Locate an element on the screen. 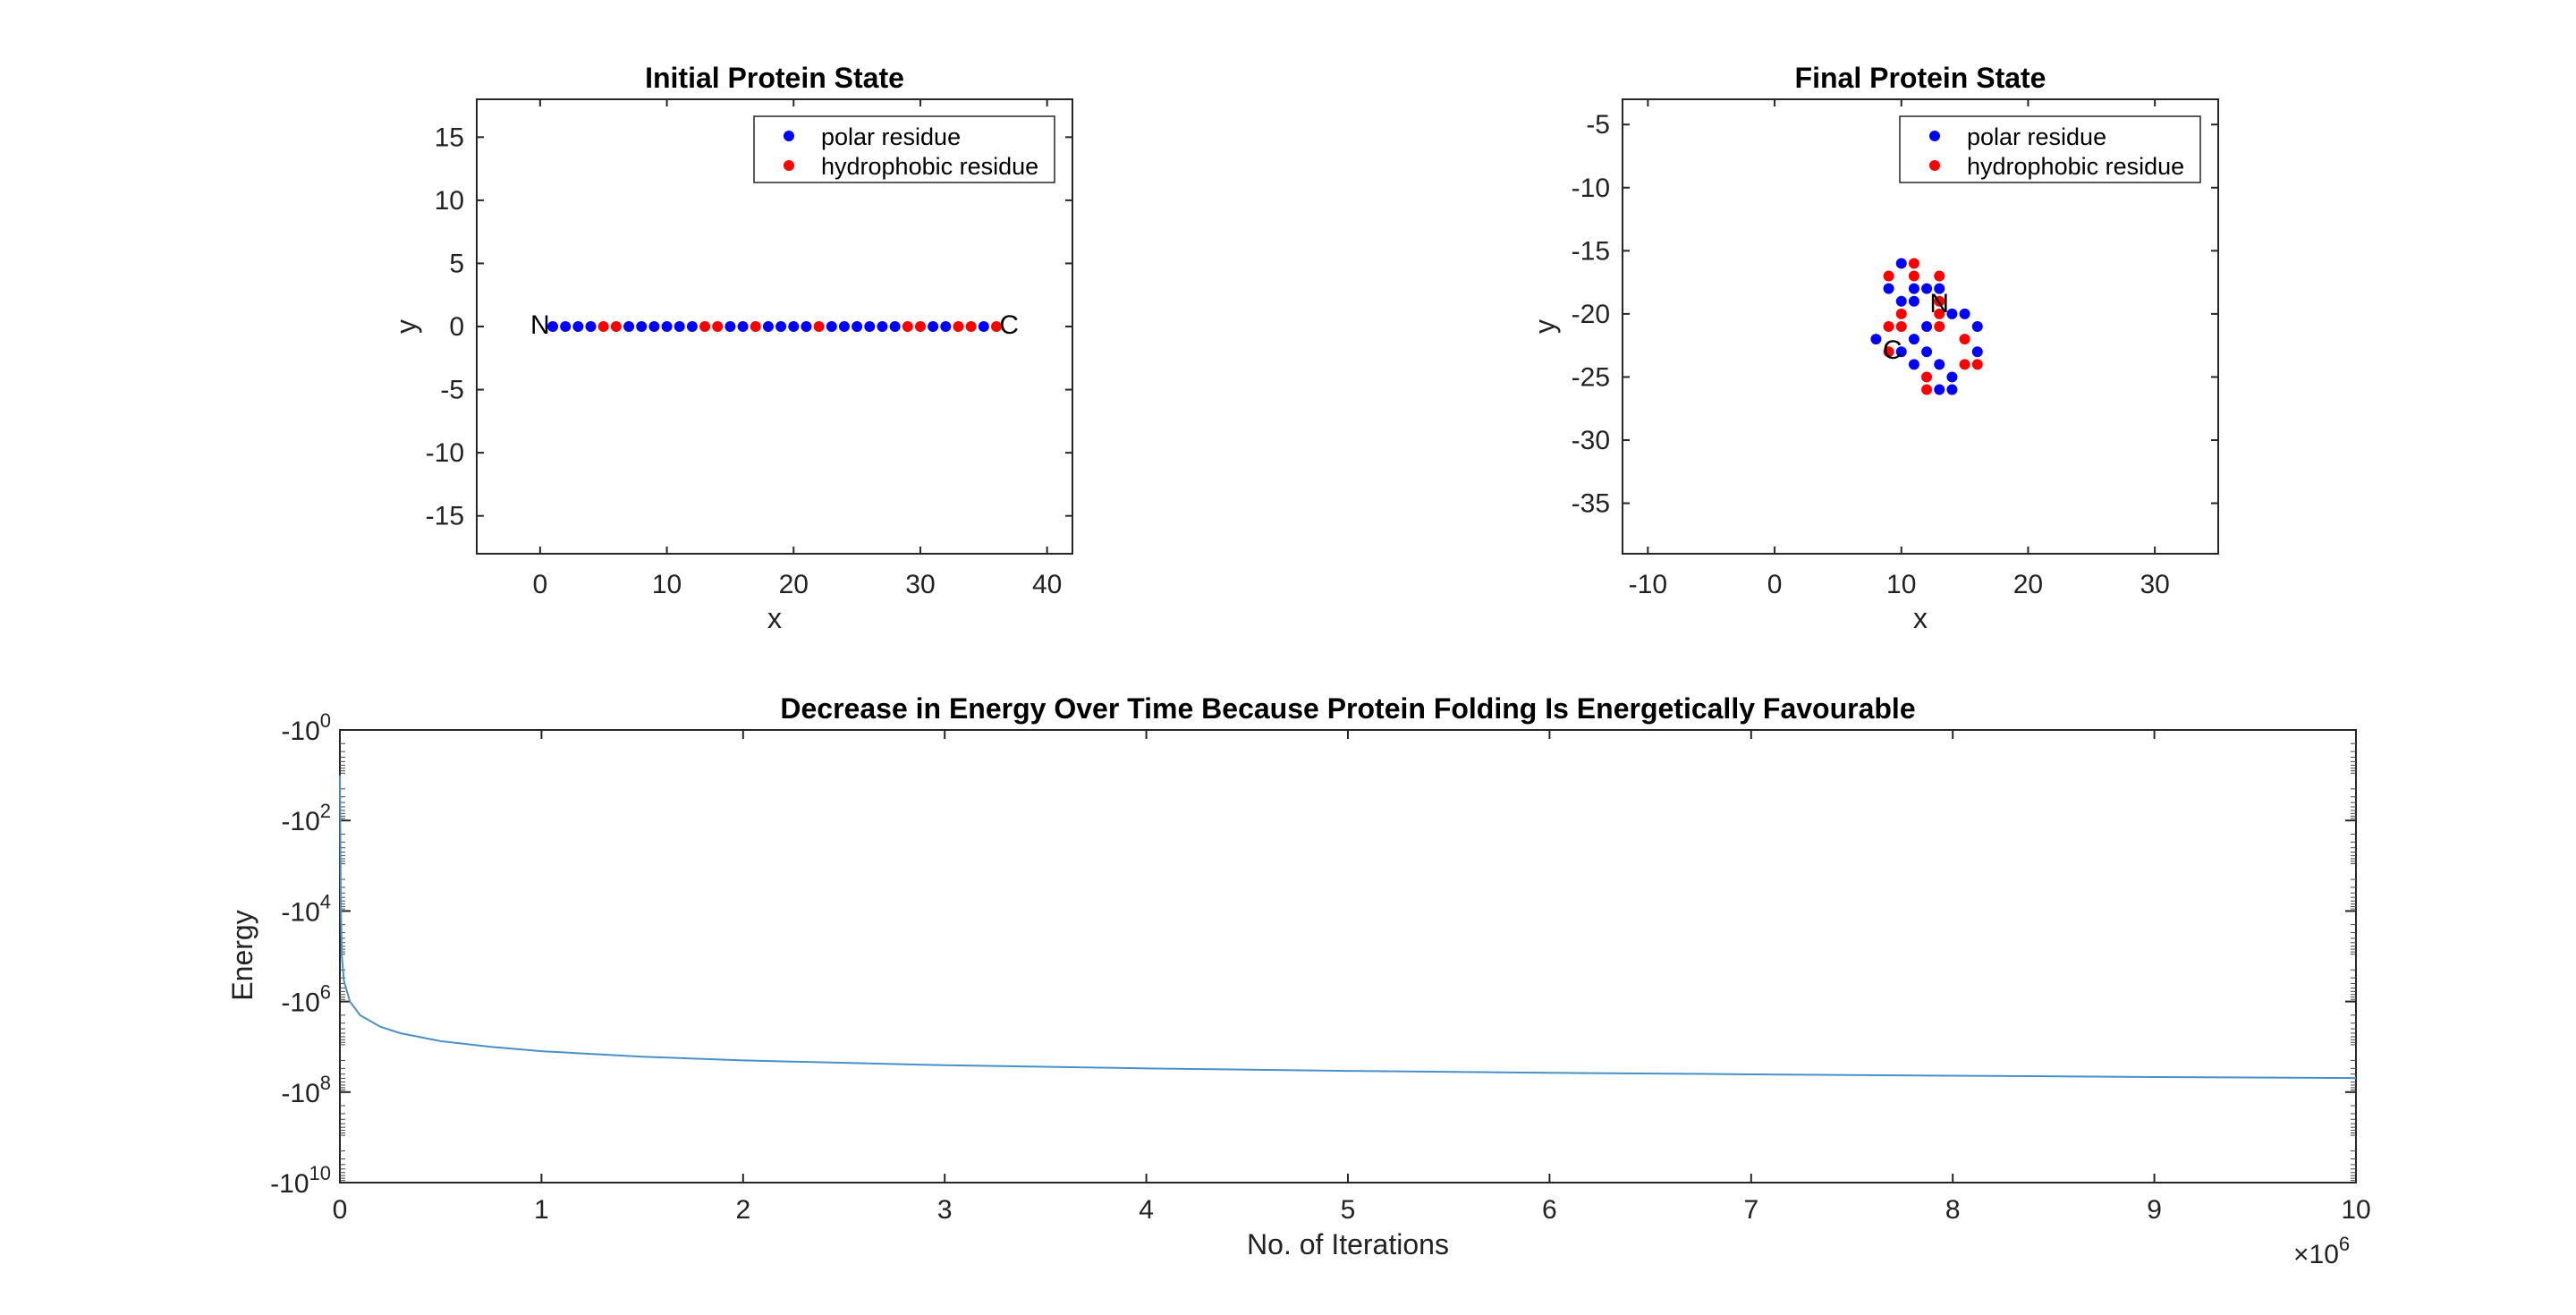 The width and height of the screenshot is (2576, 1315). x-tick-label: 1 is located at coordinates (541, 1210).